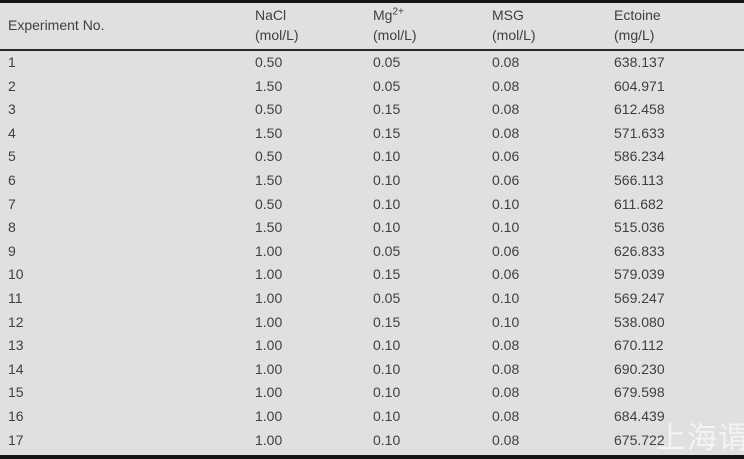  I want to click on experiment-no-cell: 7, so click(12, 203).